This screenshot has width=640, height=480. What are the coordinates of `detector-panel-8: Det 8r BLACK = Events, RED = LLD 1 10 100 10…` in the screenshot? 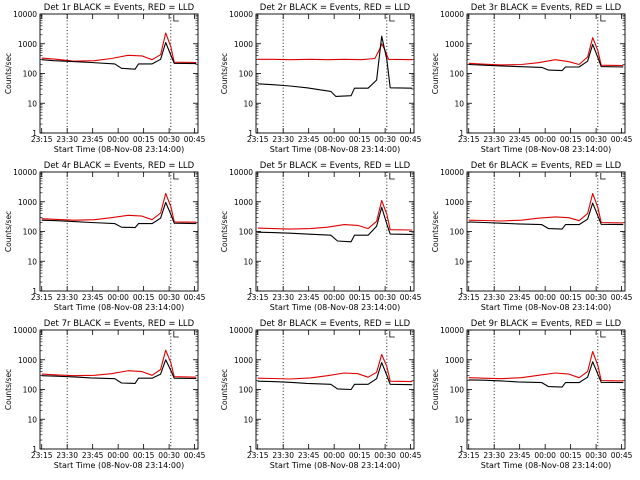 It's located at (321, 394).